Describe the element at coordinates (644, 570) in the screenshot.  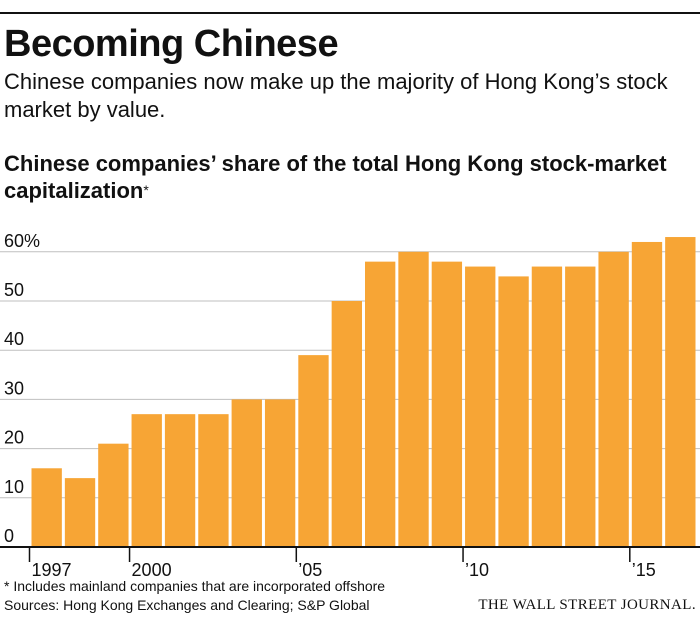
I see `x-tick-label: ’15` at that location.